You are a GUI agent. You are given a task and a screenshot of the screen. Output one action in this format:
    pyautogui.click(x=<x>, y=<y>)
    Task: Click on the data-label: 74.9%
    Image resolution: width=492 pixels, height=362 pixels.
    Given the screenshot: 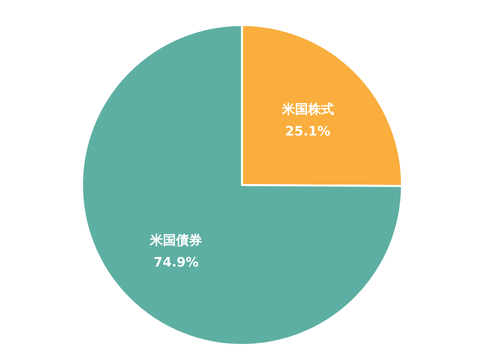 What is the action you would take?
    pyautogui.click(x=176, y=262)
    